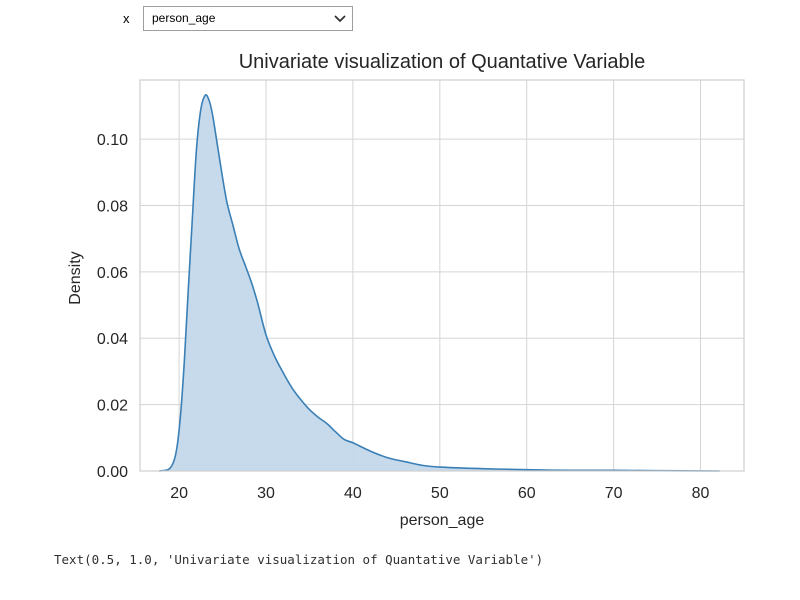 Image resolution: width=800 pixels, height=600 pixels. I want to click on x-tick-label: 60, so click(527, 493).